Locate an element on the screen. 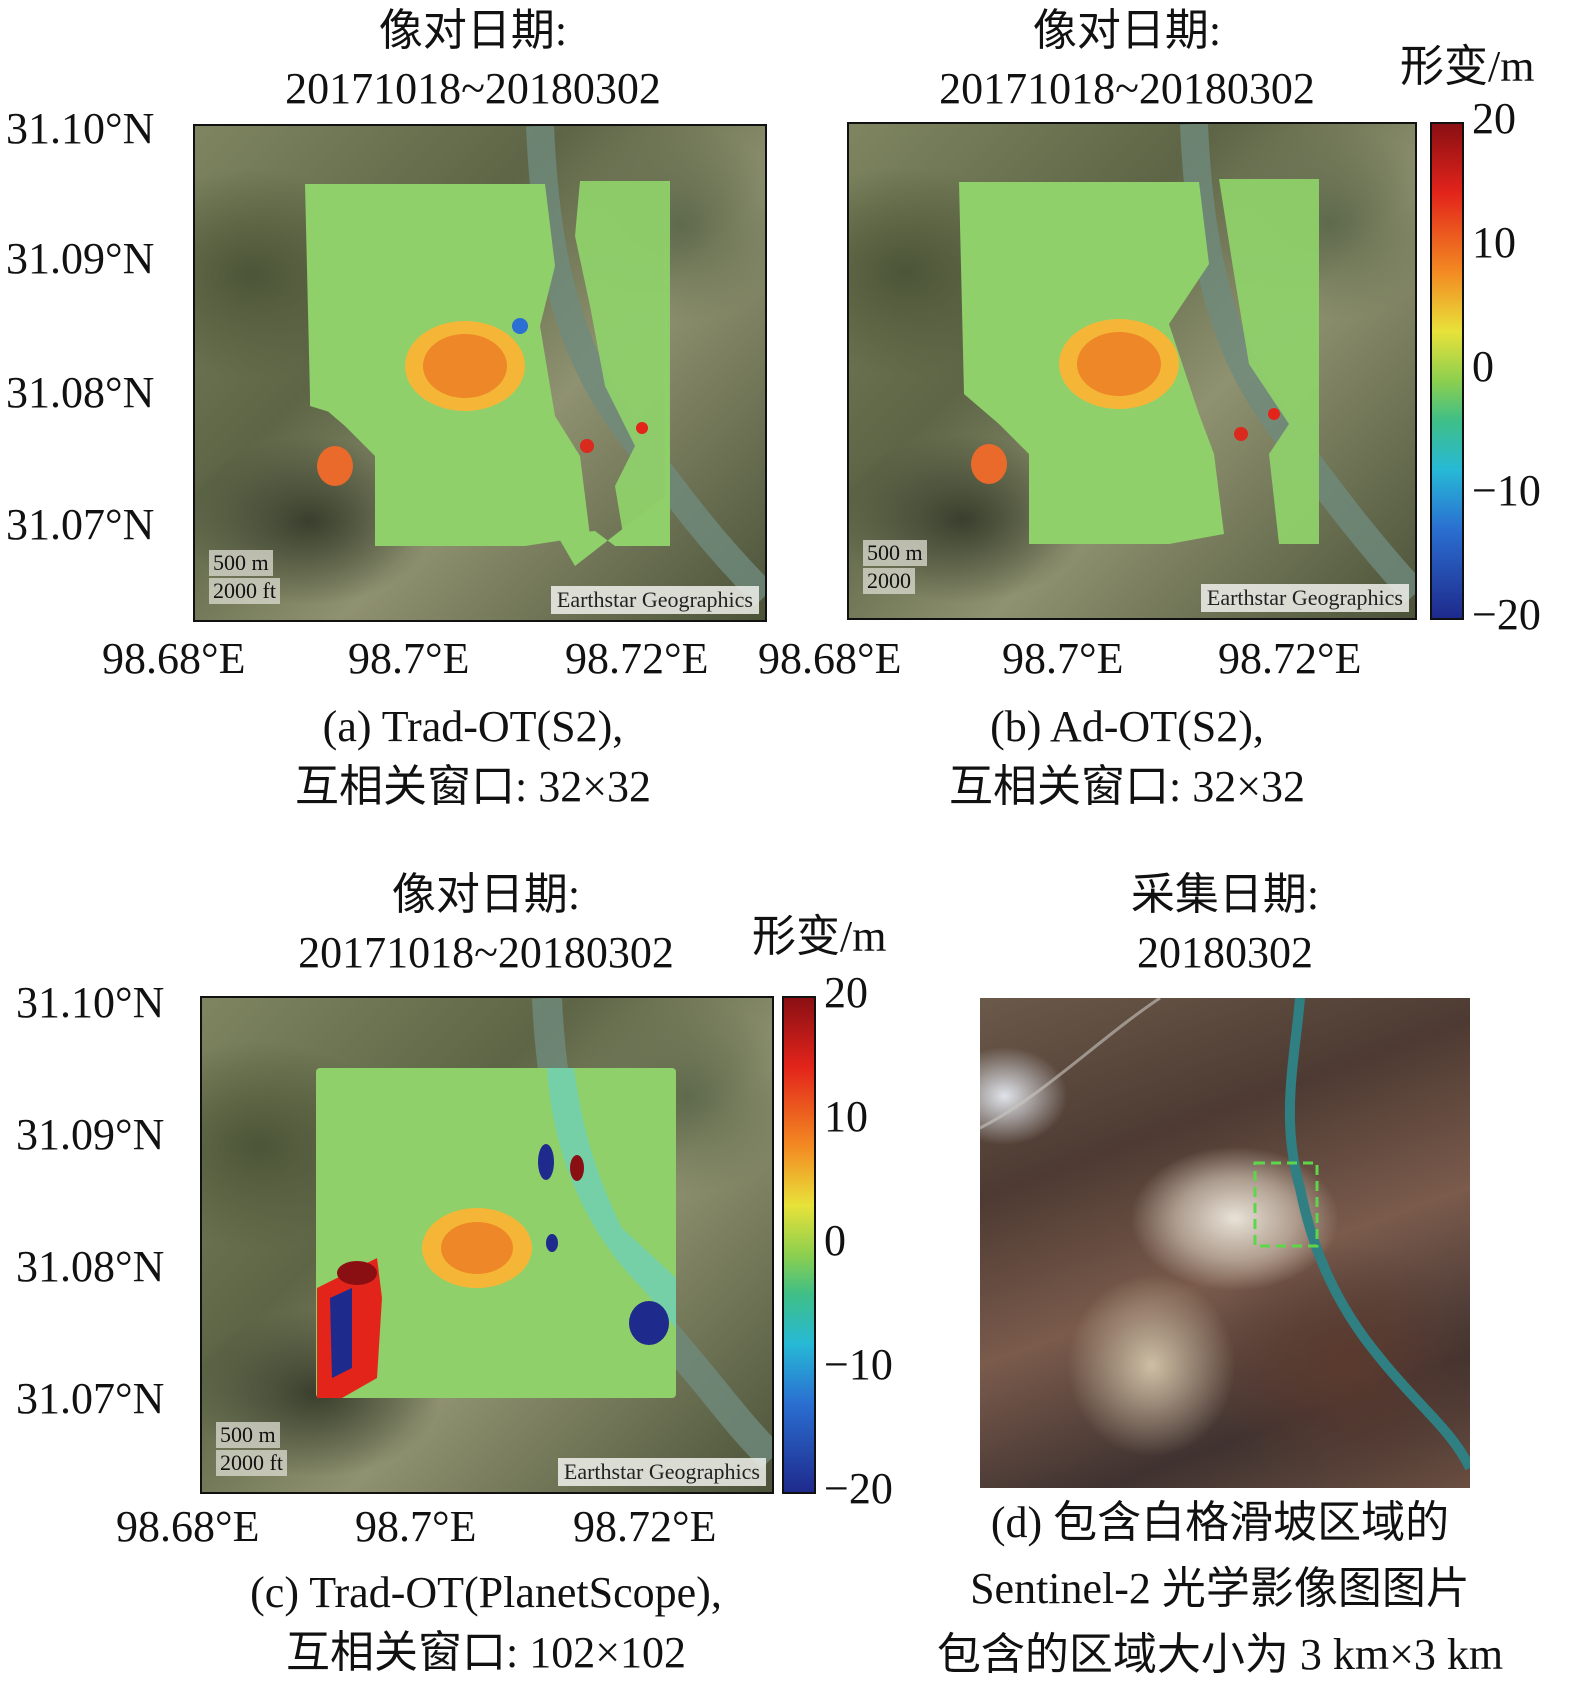 The width and height of the screenshot is (1575, 1693). panel-c-map: 500 m 2000 ft Earthstar Geographics is located at coordinates (487, 1245).